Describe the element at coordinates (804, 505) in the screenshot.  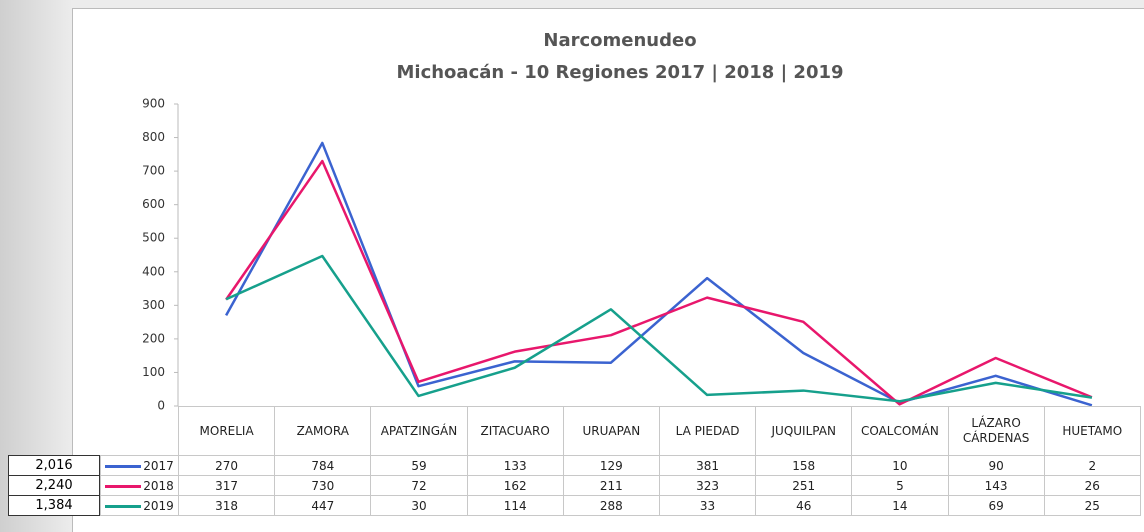
I see `value-cell: 46` at that location.